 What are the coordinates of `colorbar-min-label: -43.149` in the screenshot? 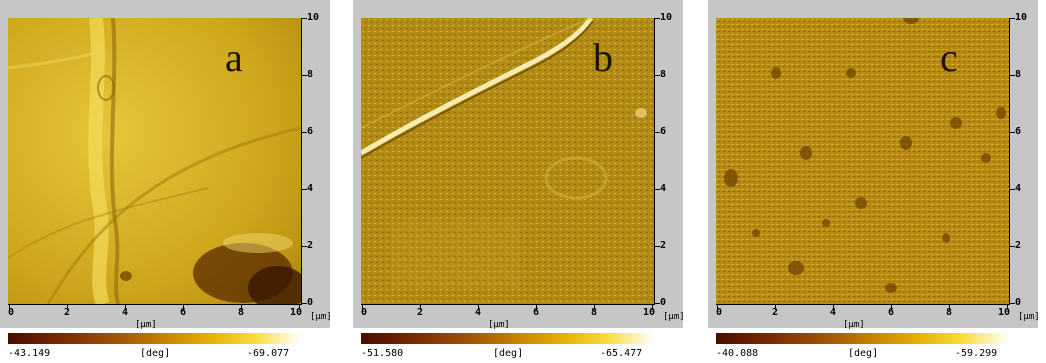 It's located at (29, 353).